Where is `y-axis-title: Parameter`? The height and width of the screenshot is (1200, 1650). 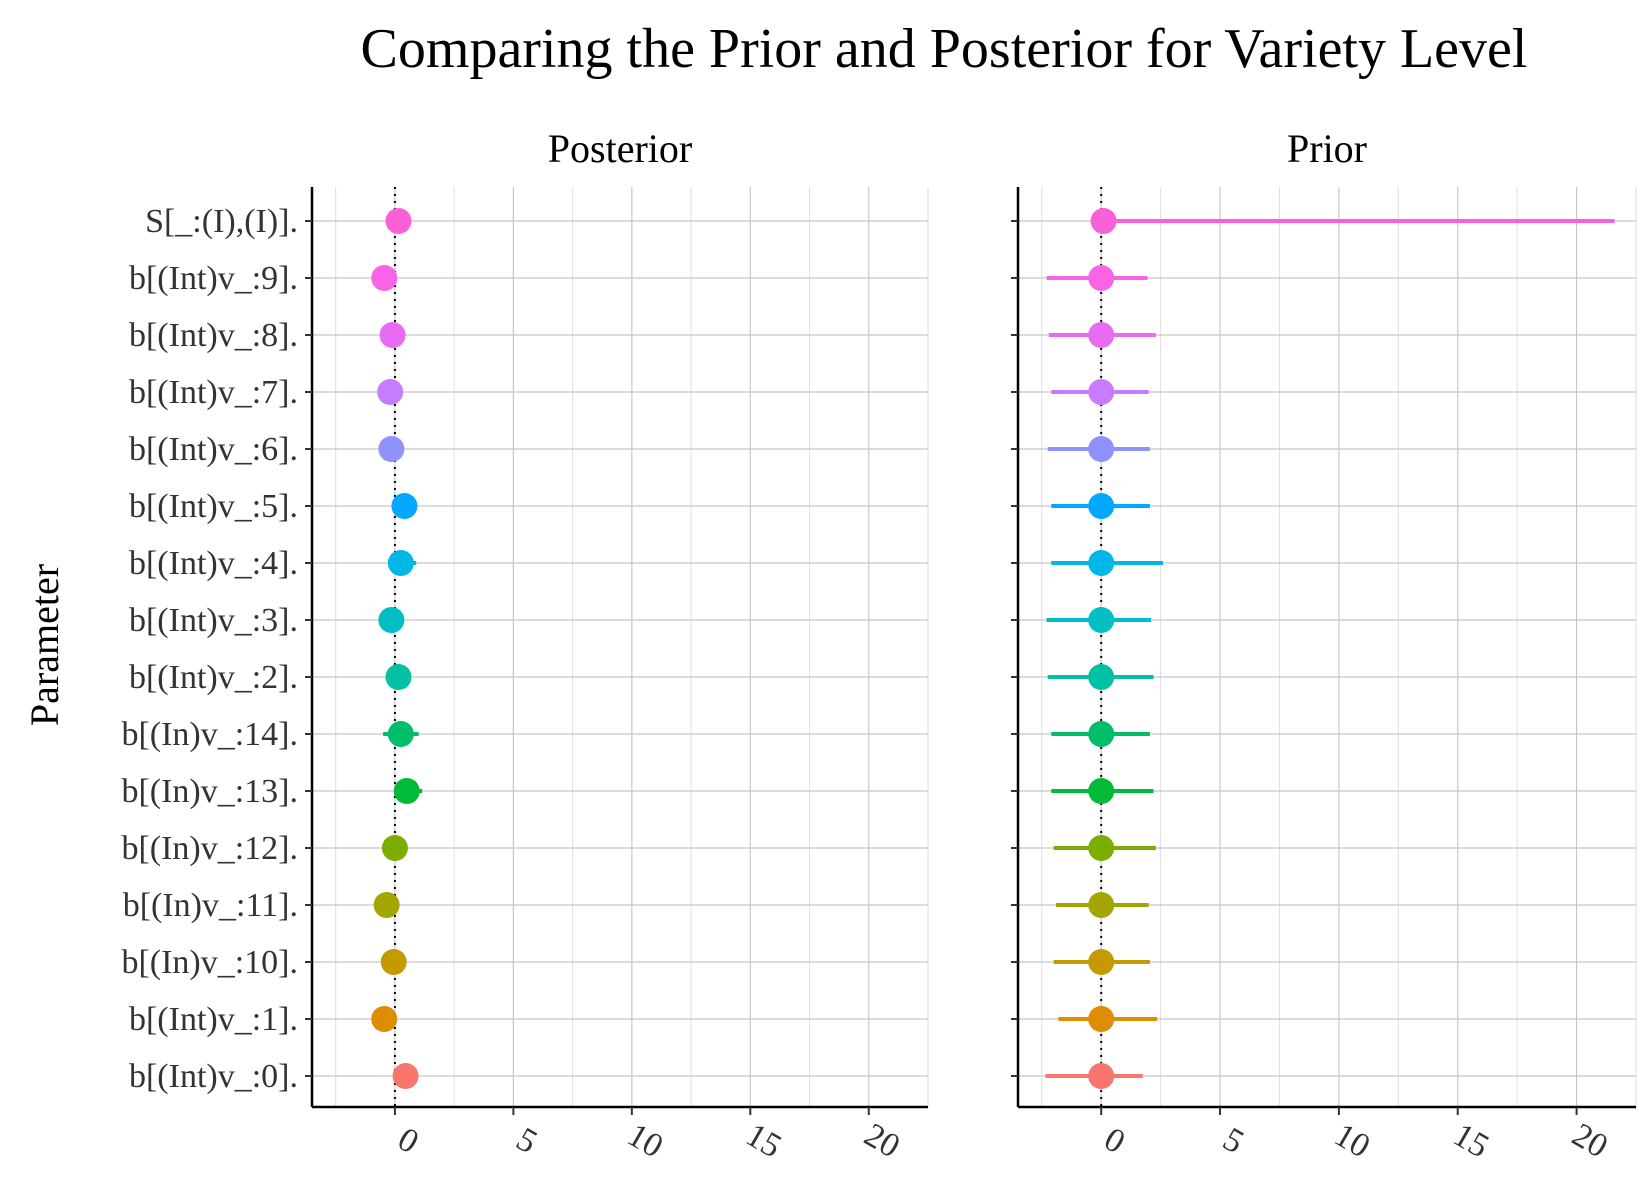
y-axis-title: Parameter is located at coordinates (44, 645).